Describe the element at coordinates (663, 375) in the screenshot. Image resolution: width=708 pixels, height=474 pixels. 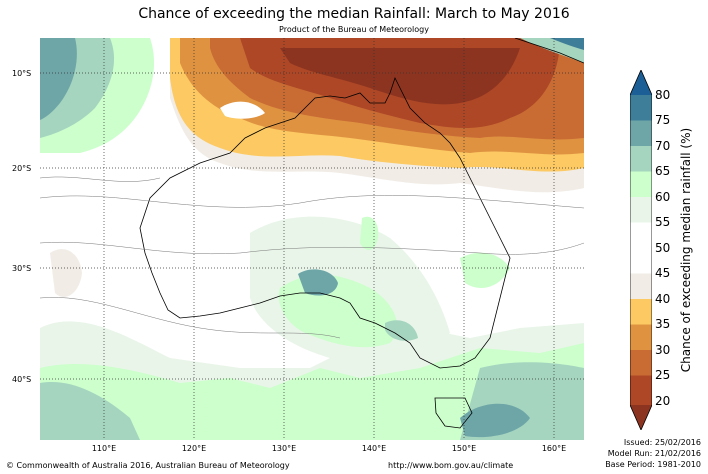
I see `colorbar-tick: 25` at that location.